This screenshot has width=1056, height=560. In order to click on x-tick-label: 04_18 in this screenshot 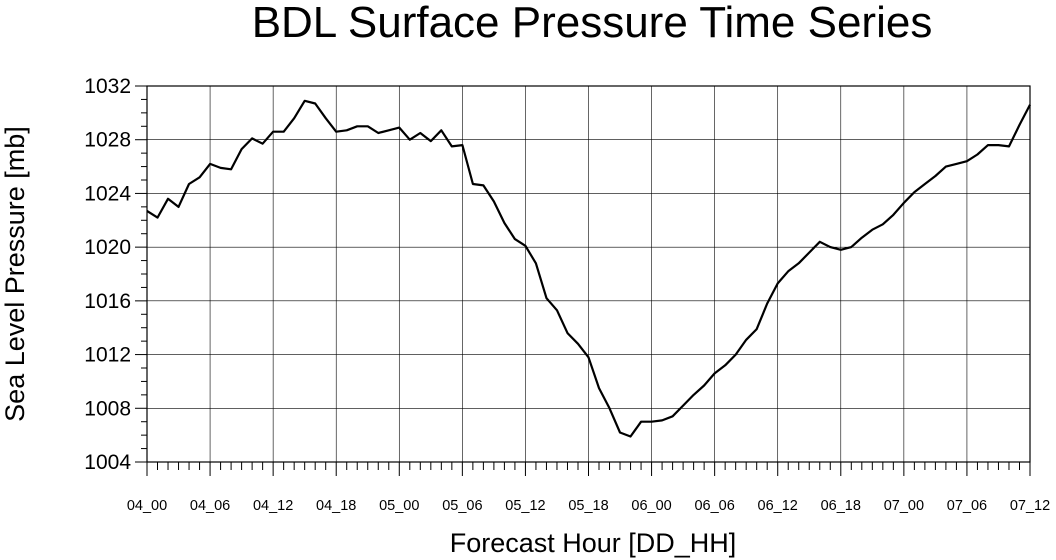, I will do `click(336, 506)`.